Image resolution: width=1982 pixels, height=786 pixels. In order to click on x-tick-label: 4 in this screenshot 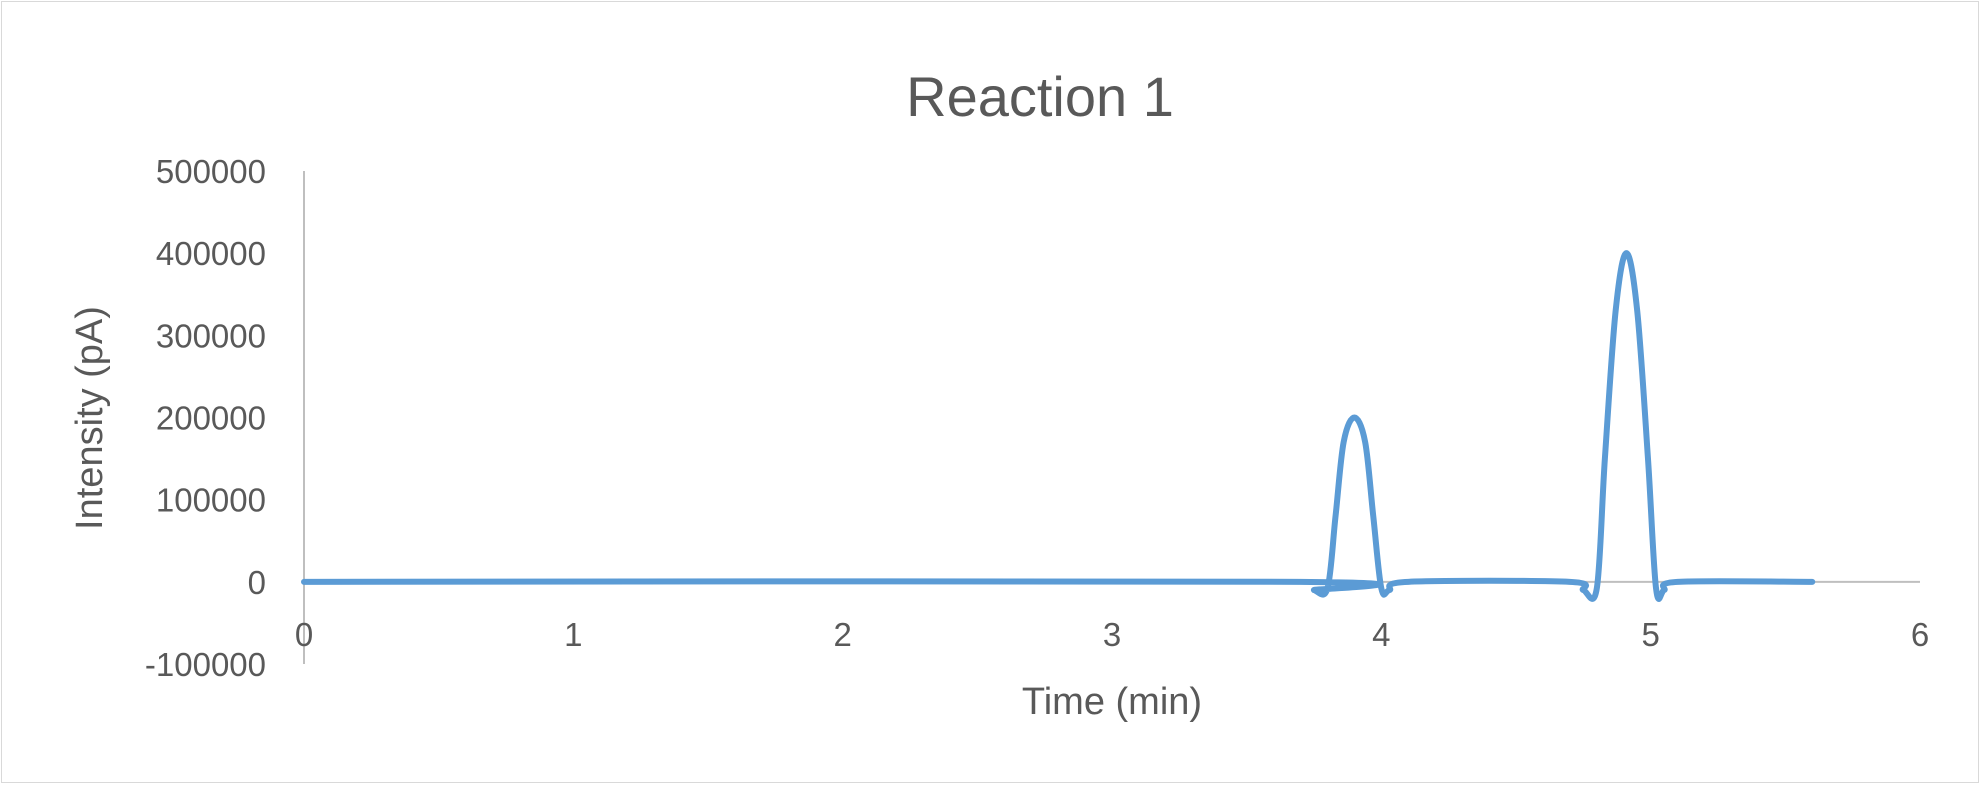, I will do `click(1381, 634)`.